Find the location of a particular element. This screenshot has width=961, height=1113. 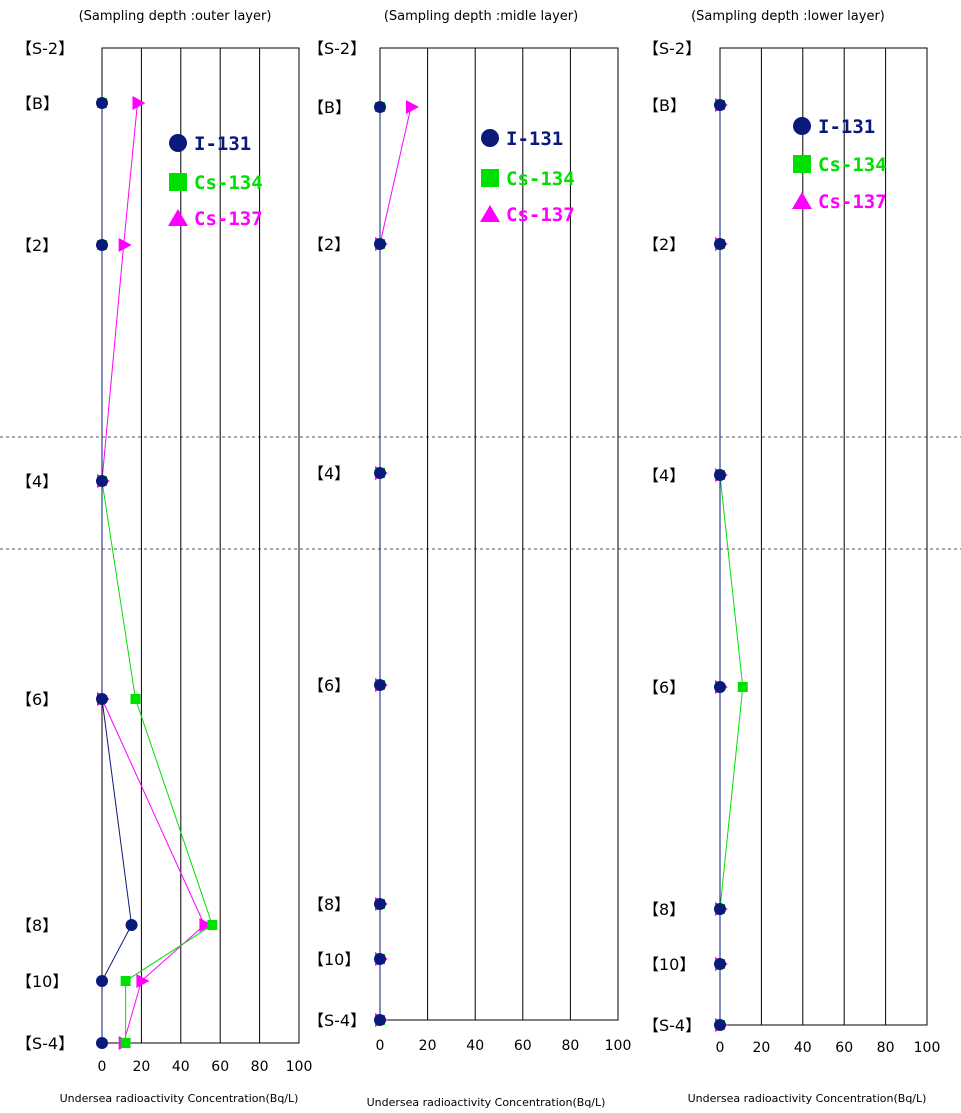

chart-title: (Sampling depth :midle layer) is located at coordinates (481, 16).